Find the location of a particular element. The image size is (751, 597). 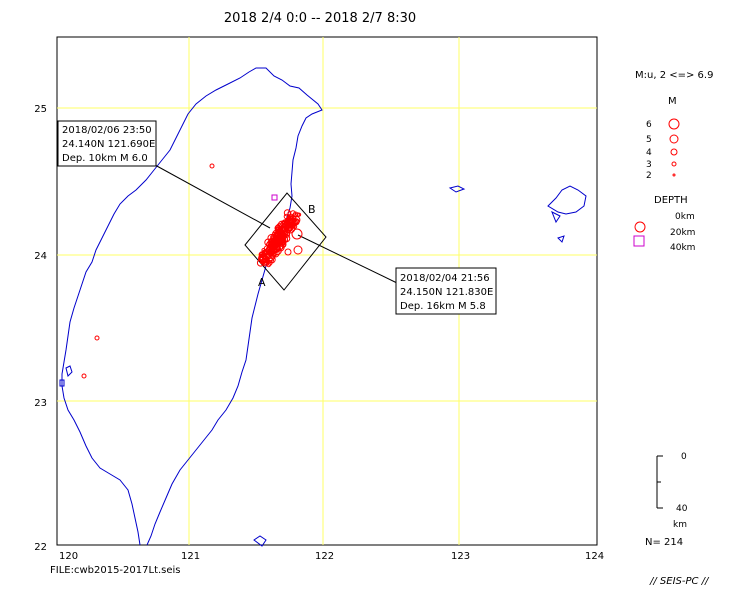

lat-tick-22: 22 is located at coordinates (40, 547).